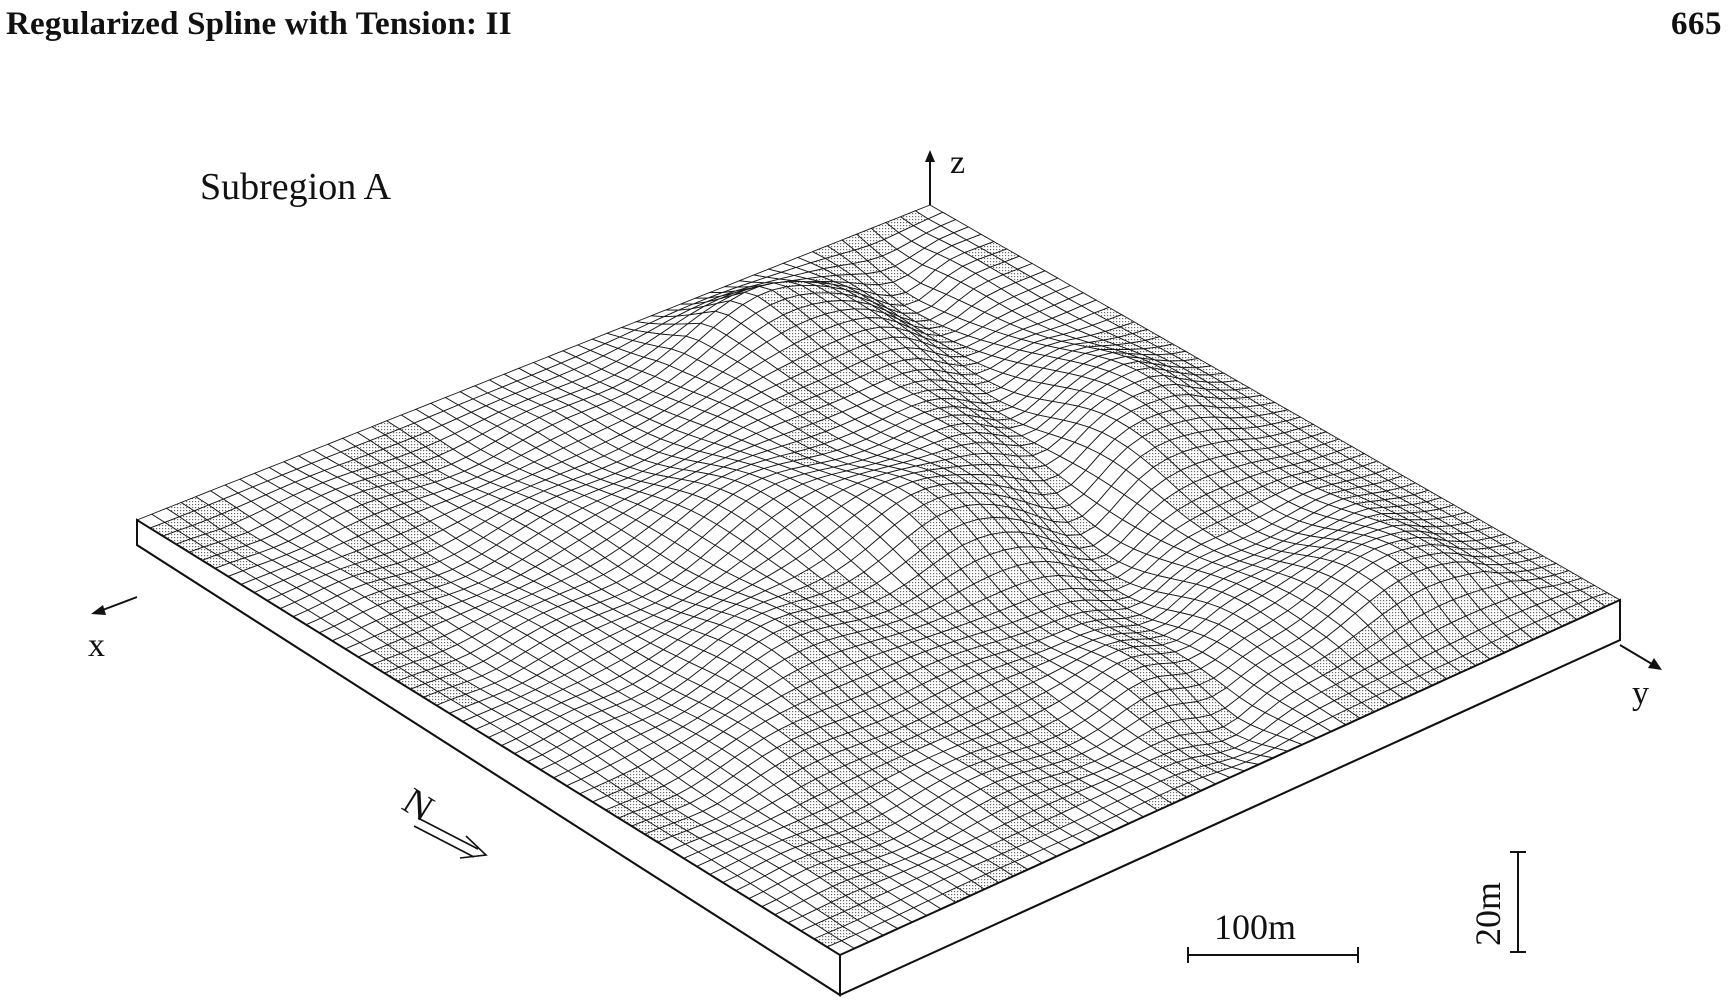 Image resolution: width=1732 pixels, height=1005 pixels. What do you see at coordinates (1640, 657) in the screenshot?
I see `y-axis` at bounding box center [1640, 657].